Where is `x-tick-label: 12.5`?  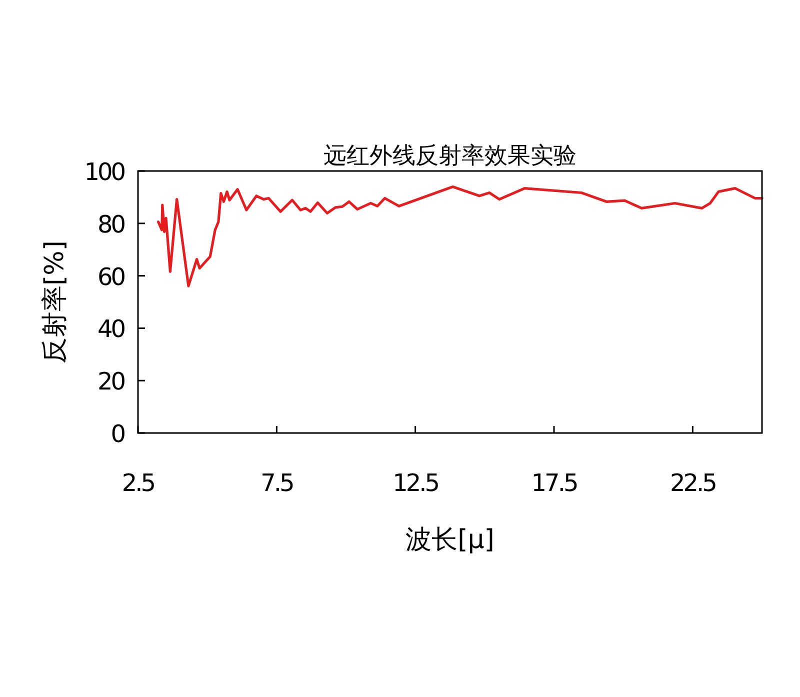
x-tick-label: 12.5 is located at coordinates (415, 483).